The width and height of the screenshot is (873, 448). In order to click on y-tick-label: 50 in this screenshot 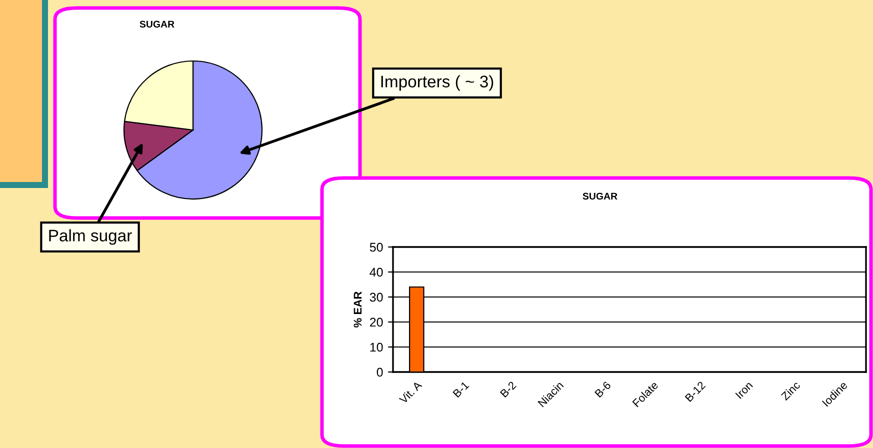, I will do `click(376, 247)`.